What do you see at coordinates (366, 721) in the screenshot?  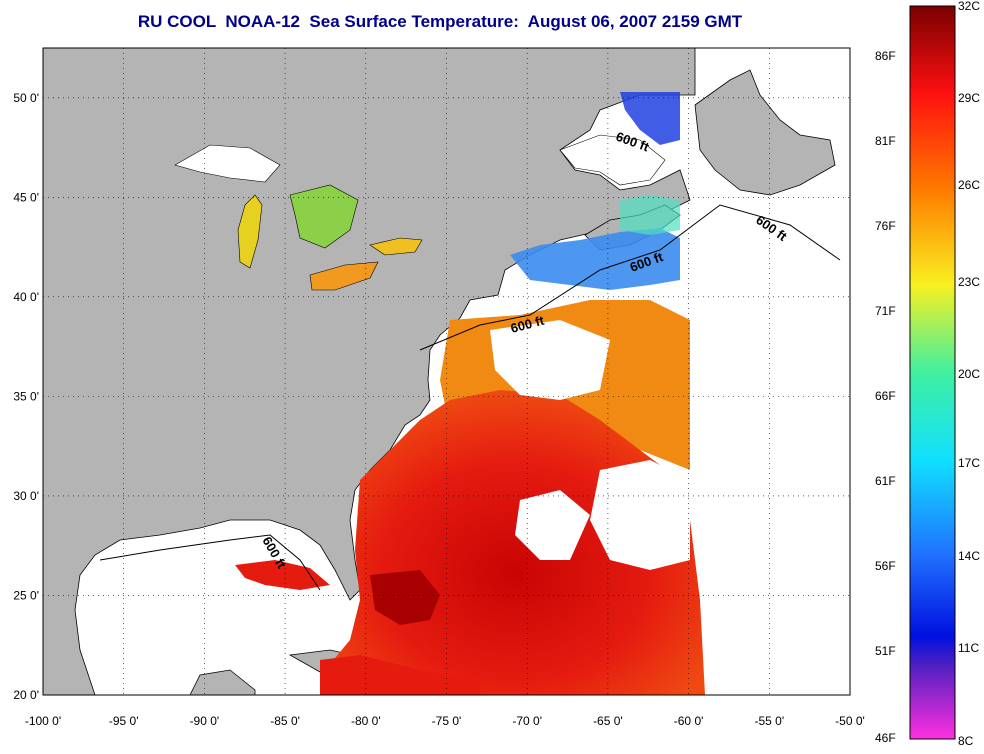 I see `x-tick-label: -80 0'` at bounding box center [366, 721].